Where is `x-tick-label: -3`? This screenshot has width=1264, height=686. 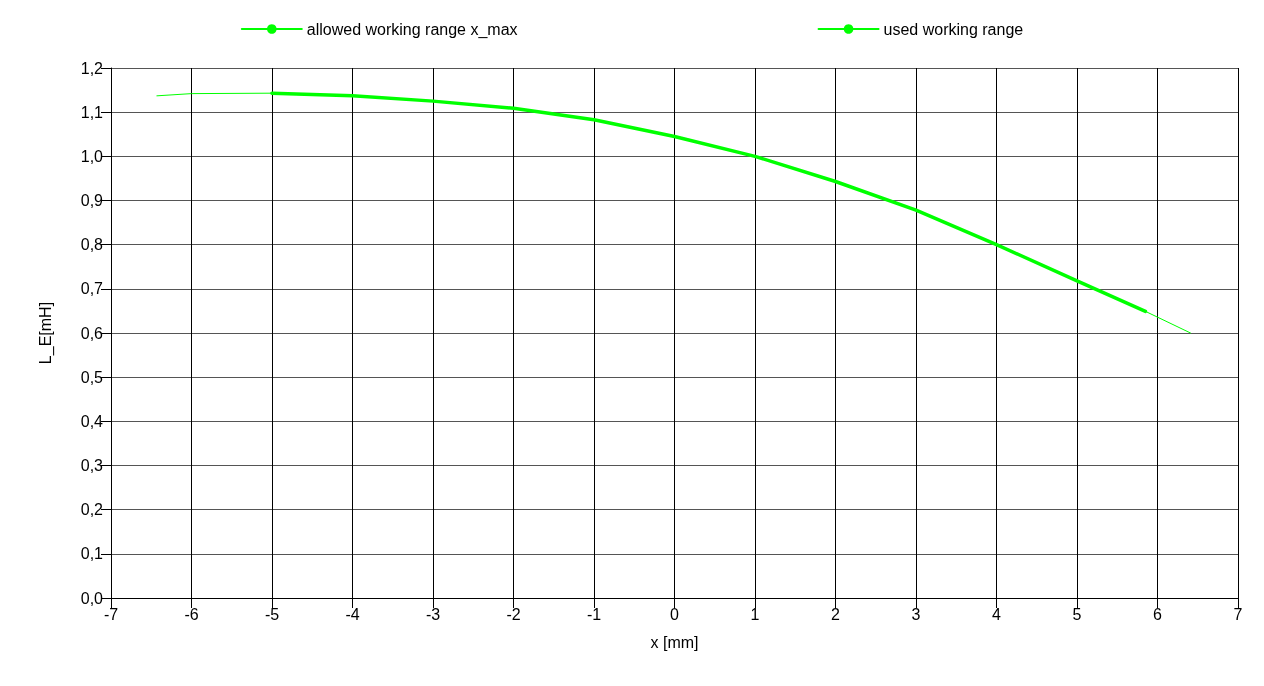 x-tick-label: -3 is located at coordinates (433, 614).